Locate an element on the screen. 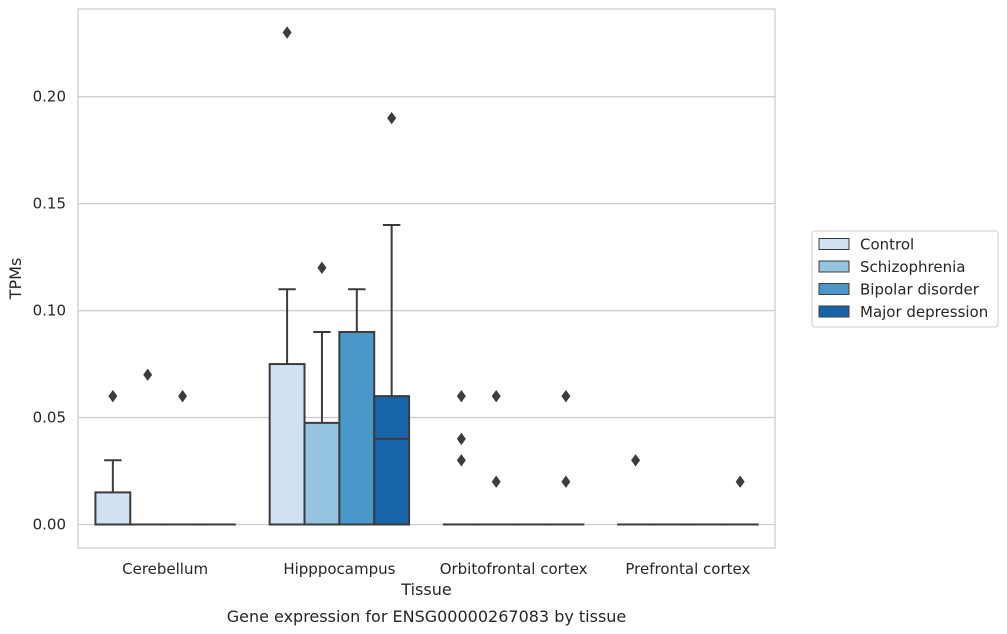 This screenshot has height=634, width=1007. x-tick-label: Cerebellum is located at coordinates (165, 569).